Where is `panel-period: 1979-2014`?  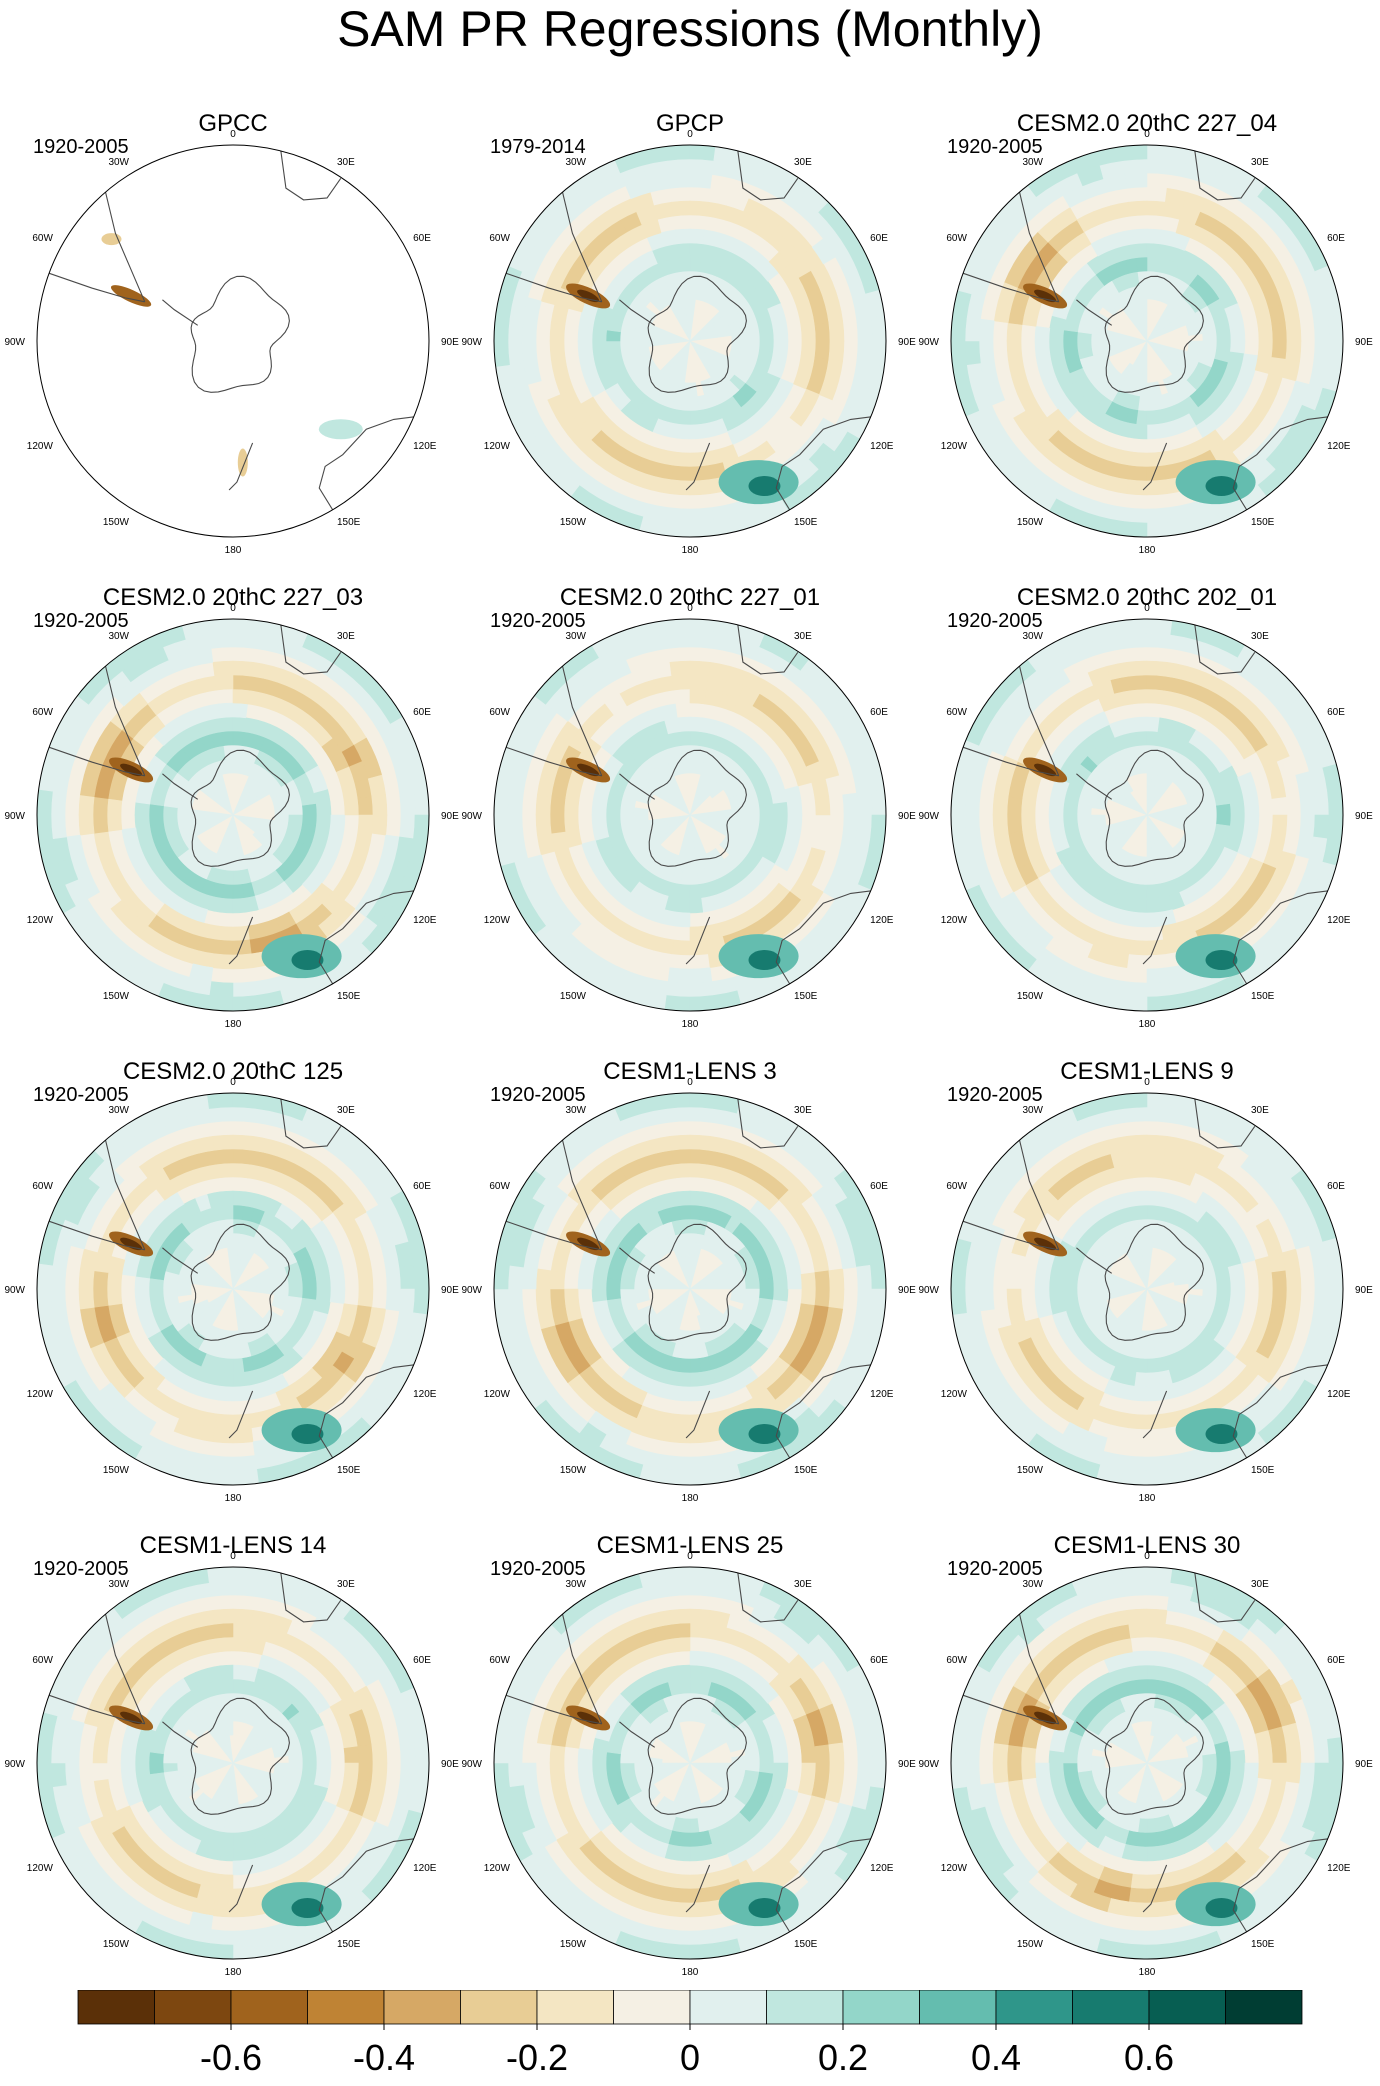 panel-period: 1979-2014 is located at coordinates (538, 147).